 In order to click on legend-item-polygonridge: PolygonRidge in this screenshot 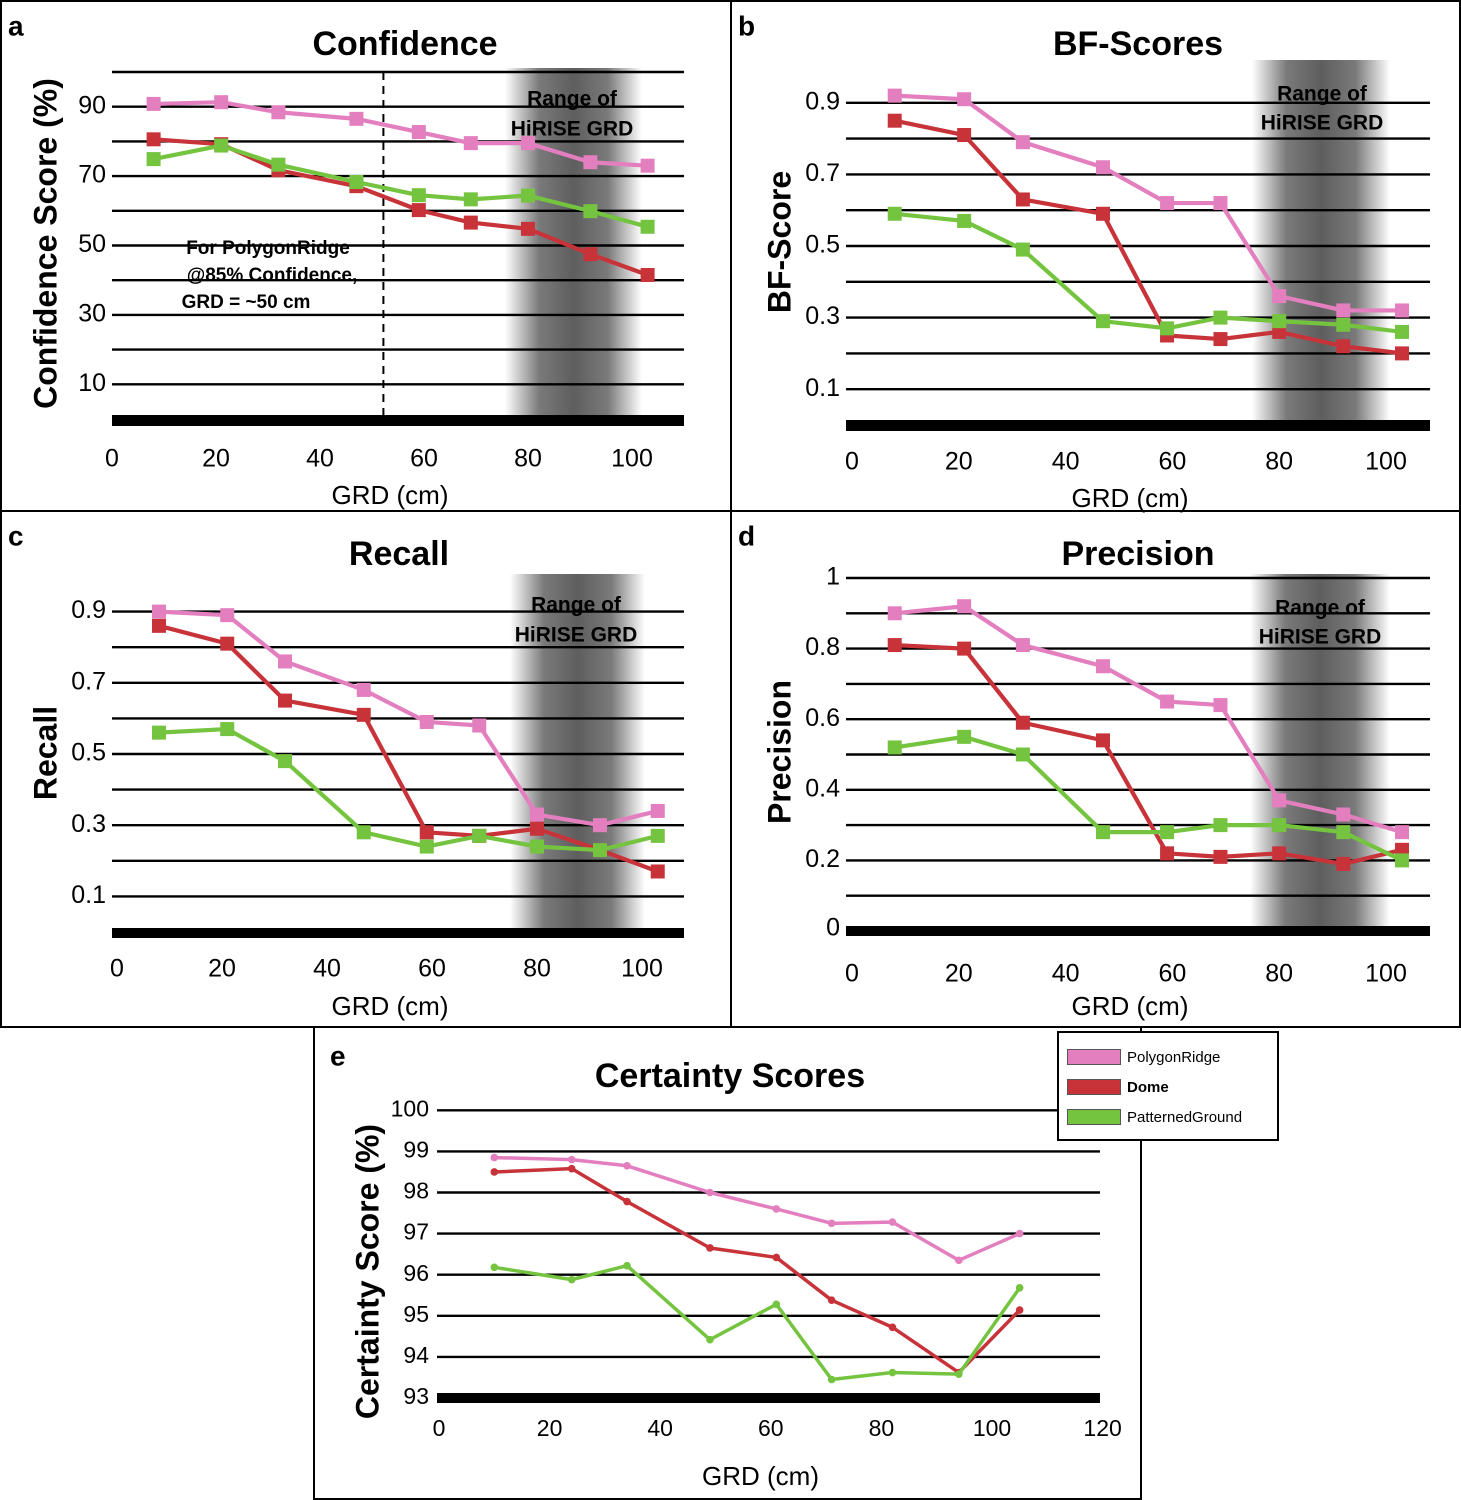, I will do `click(1143, 1057)`.